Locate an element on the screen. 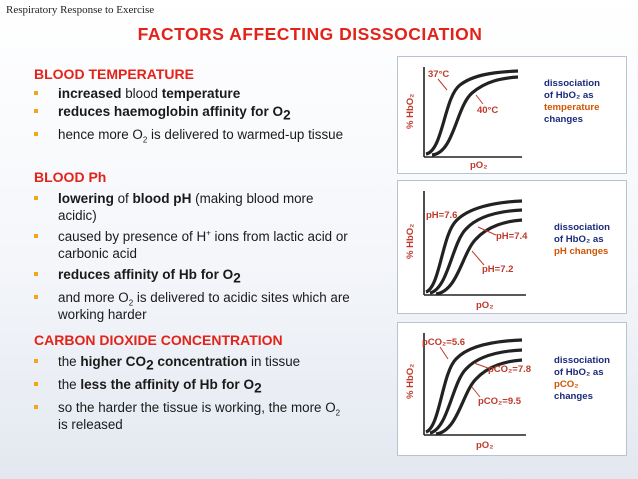 This screenshot has width=638, height=479. bullet-ph-3: reduces affinity of Hb for O2 is located at coordinates (193, 275).